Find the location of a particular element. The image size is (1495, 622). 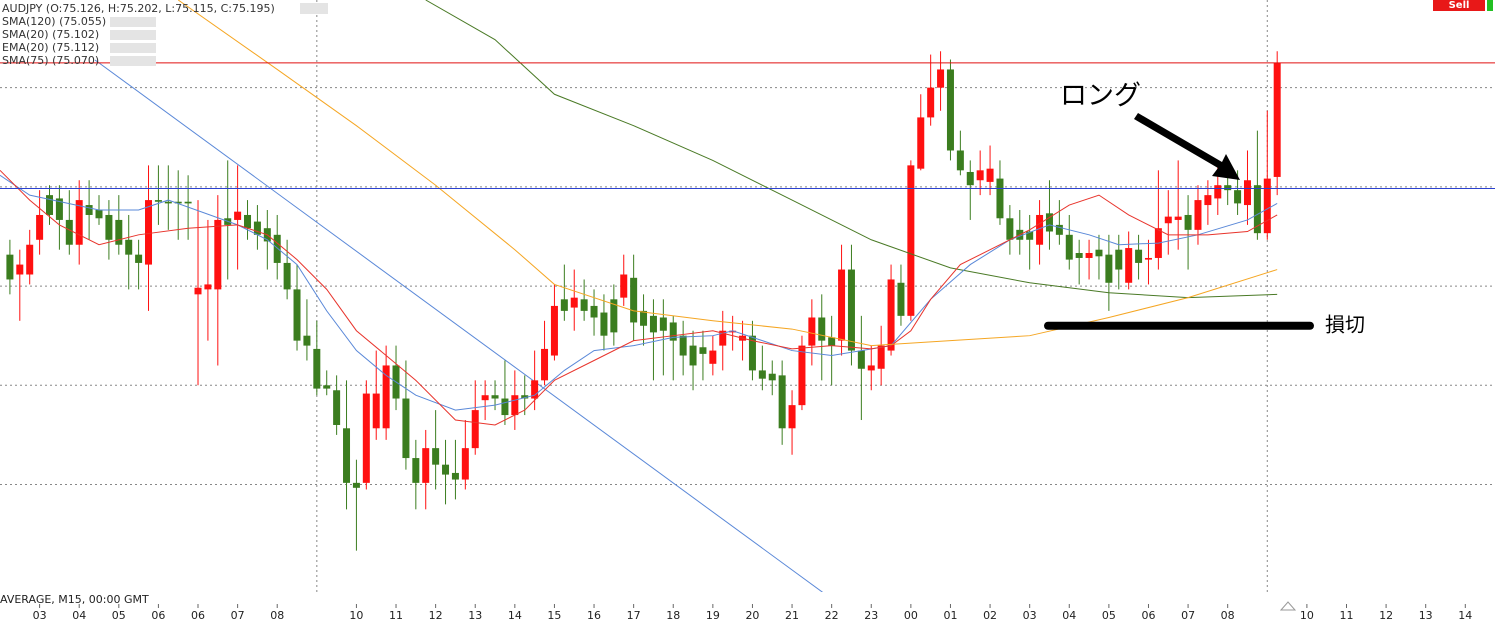

stop-annotation: 損切 is located at coordinates (1204, 324).